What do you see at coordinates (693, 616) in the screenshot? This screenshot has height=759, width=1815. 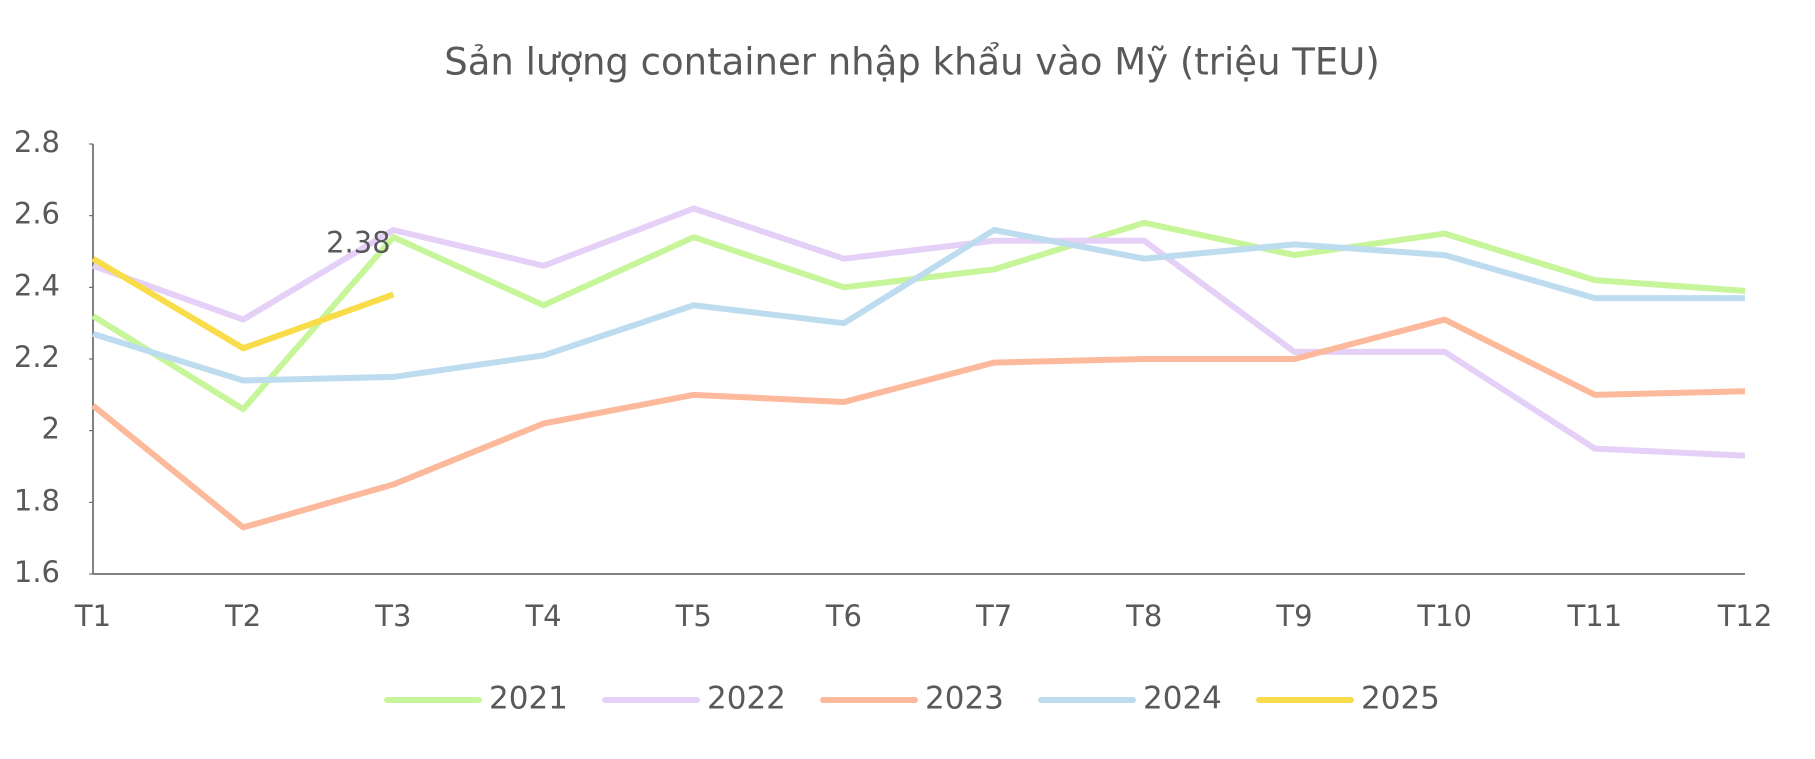 I see `x-tick-label: T5` at bounding box center [693, 616].